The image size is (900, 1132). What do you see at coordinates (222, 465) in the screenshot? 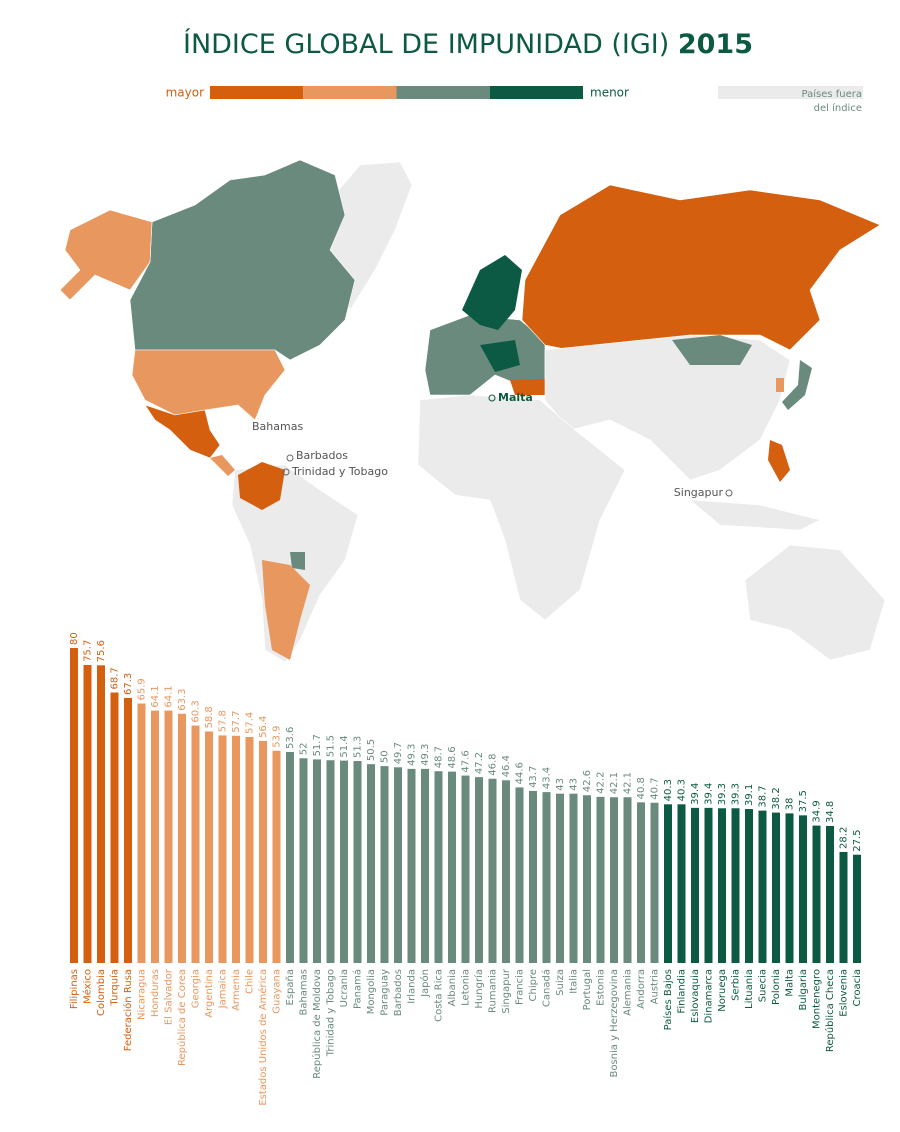
I see `central-america` at bounding box center [222, 465].